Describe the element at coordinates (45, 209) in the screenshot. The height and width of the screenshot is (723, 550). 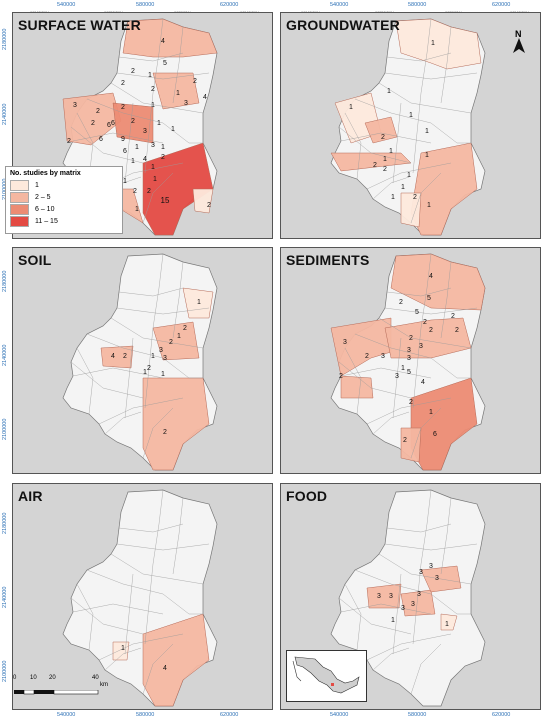
I see `legend-label: 6 – 10` at that location.